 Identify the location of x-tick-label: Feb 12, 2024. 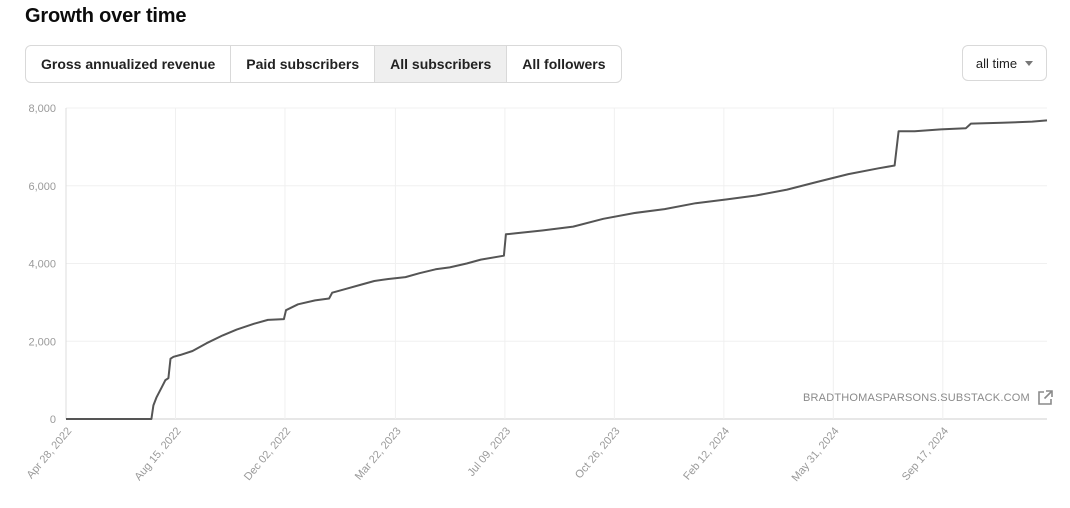
(706, 453).